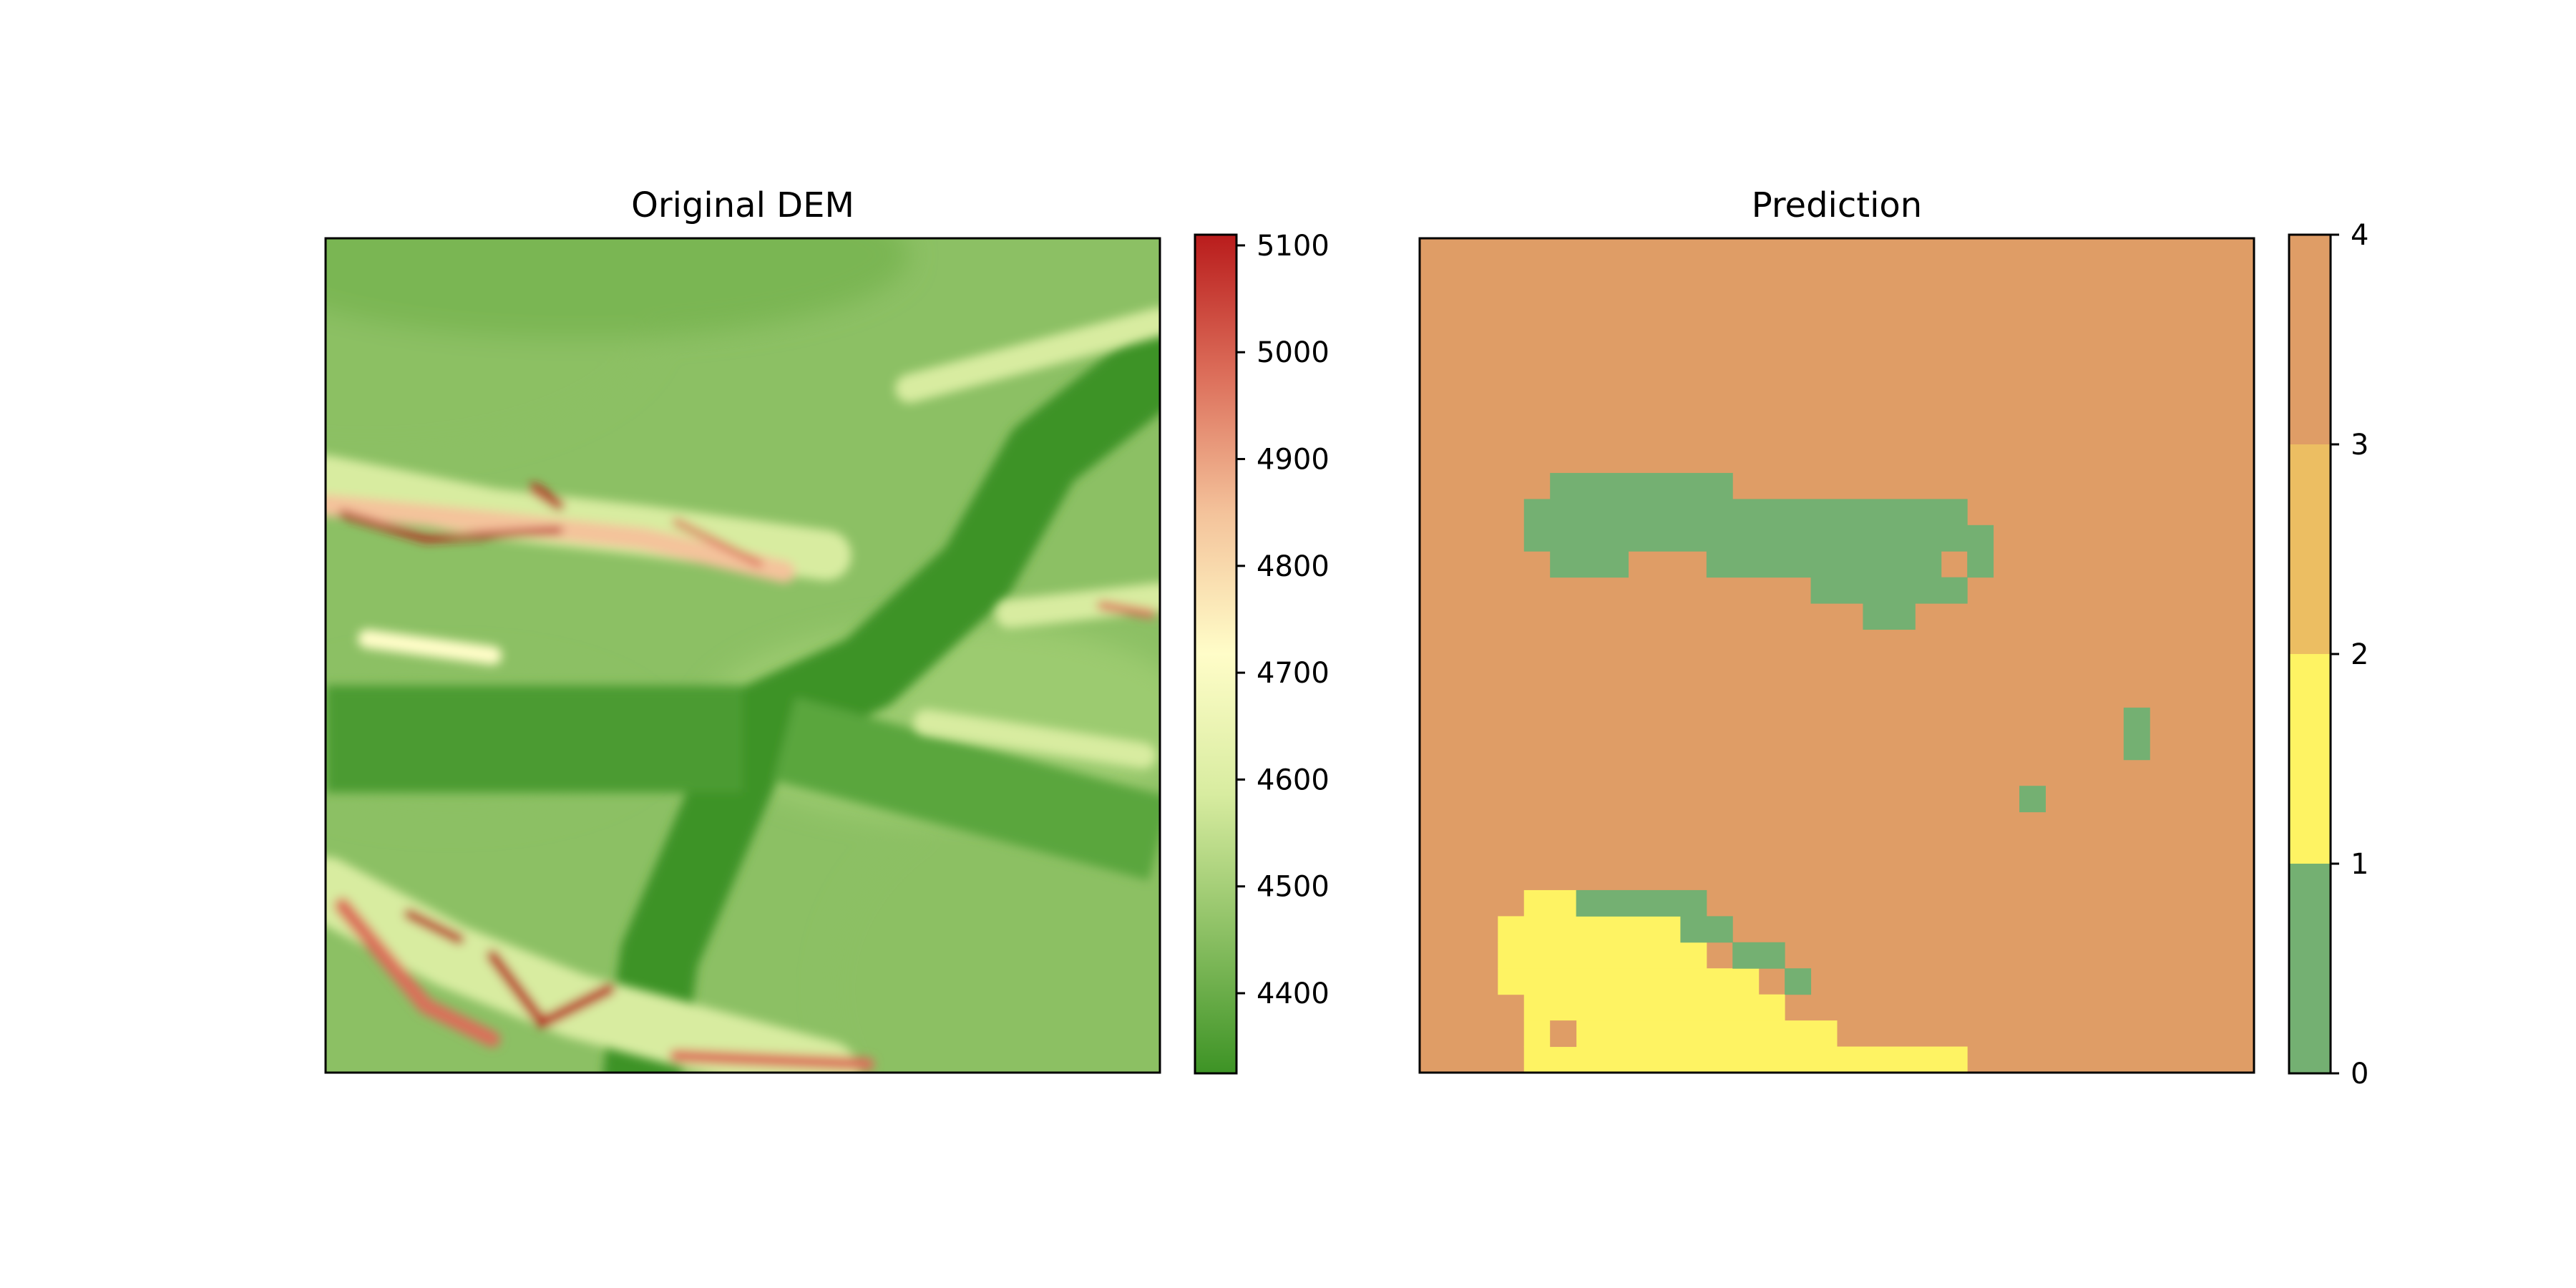 The width and height of the screenshot is (2576, 1288). I want to click on dem-valley-main, so click(881, 698).